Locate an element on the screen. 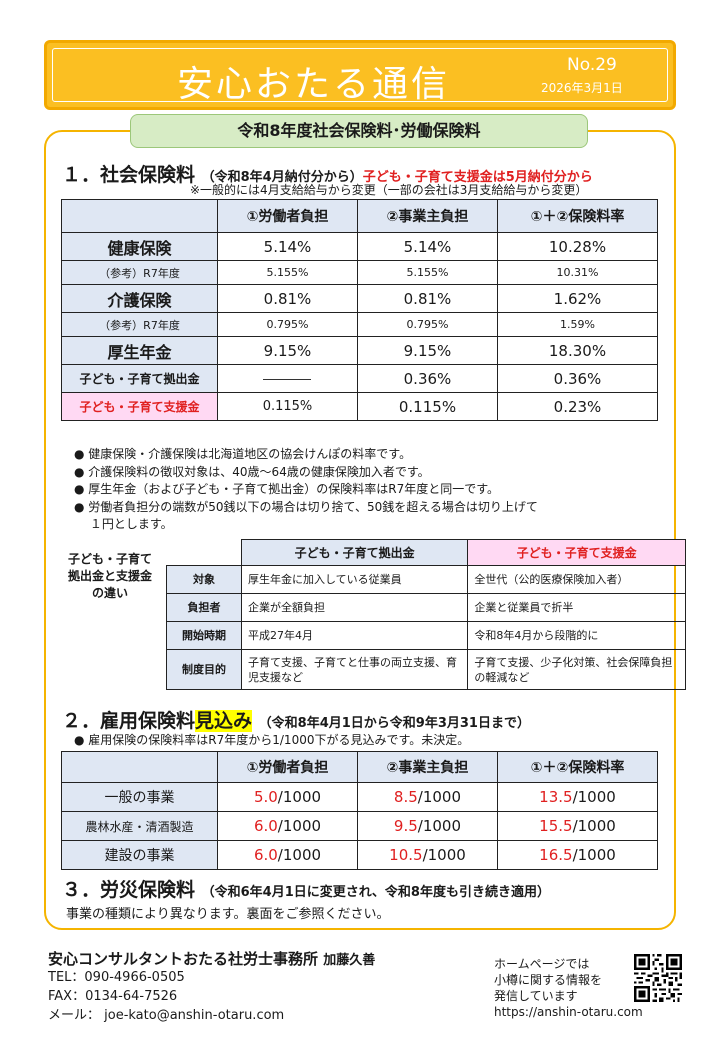 Image resolution: width=720 pixels, height=1040 pixels. row-label-purpose: 制度目的 is located at coordinates (204, 669).